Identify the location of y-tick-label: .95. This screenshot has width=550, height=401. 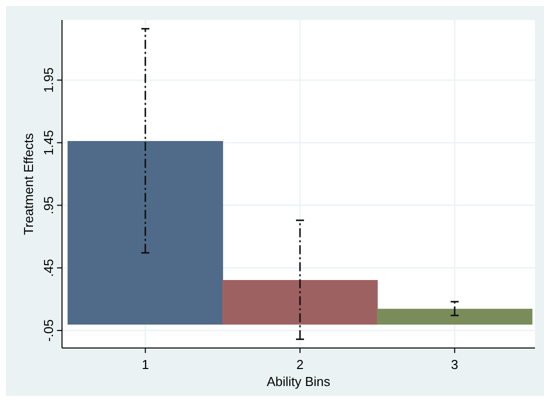
(48, 205).